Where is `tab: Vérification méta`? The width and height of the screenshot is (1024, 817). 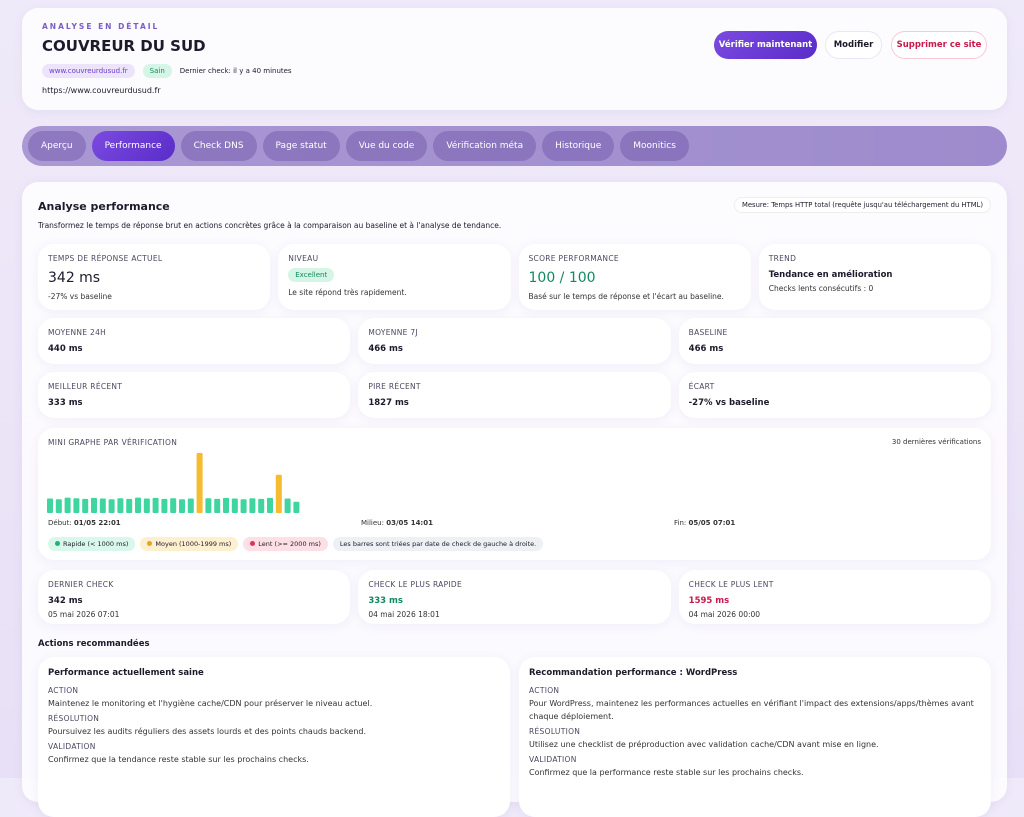 tab: Vérification méta is located at coordinates (485, 146).